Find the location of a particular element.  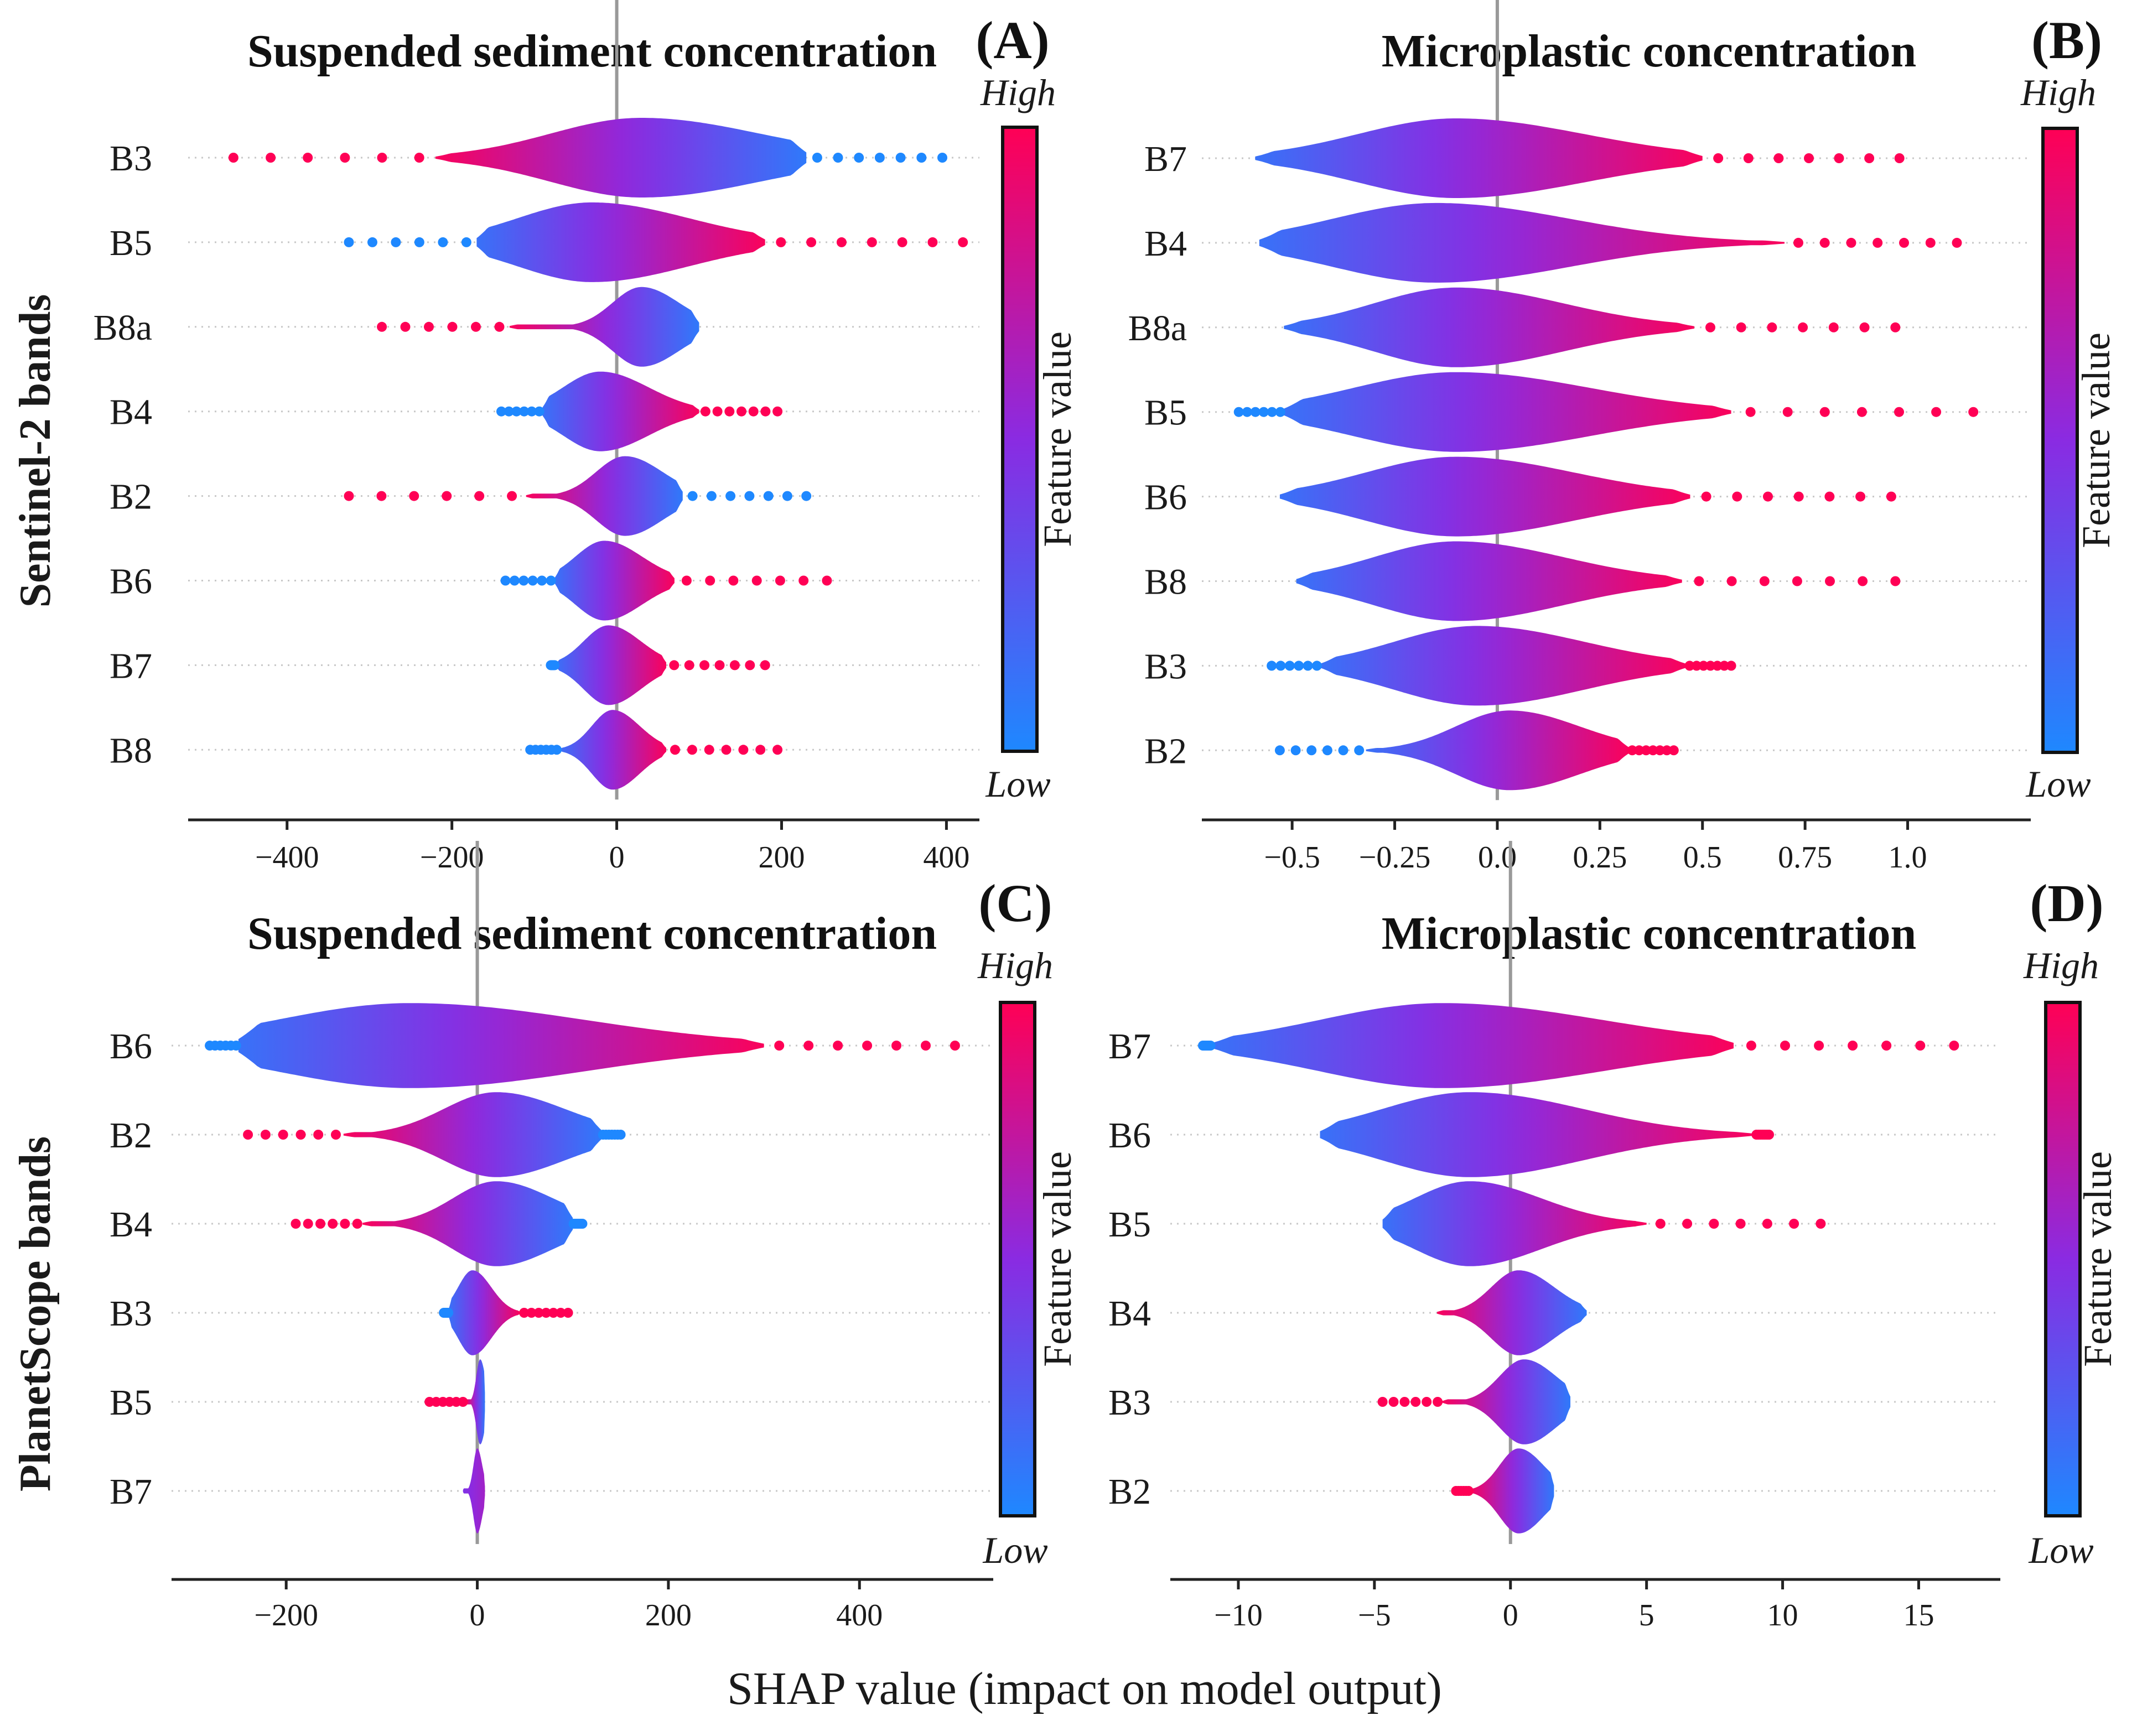

feature-label-b6: B6 is located at coordinates (131, 582).